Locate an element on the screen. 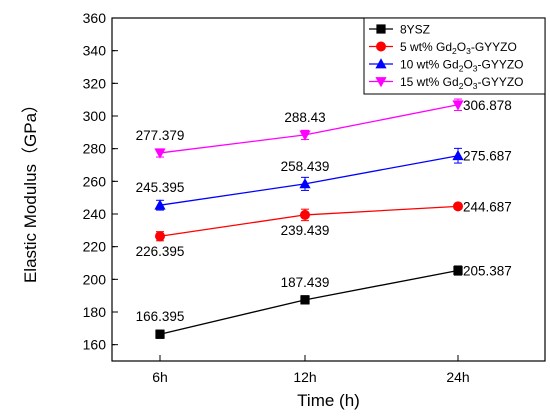 The image size is (550, 418). data-label: 166.395 is located at coordinates (160, 316).